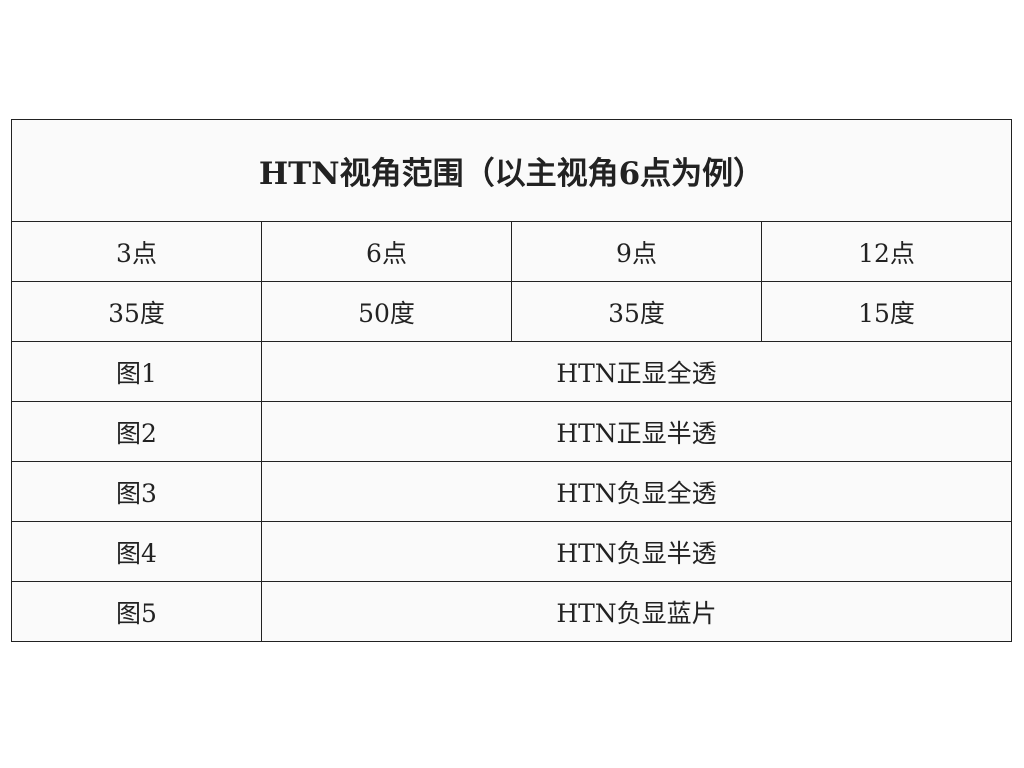 Image resolution: width=1024 pixels, height=768 pixels. I want to click on figure-row: 图3 HTN负显全透, so click(512, 491).